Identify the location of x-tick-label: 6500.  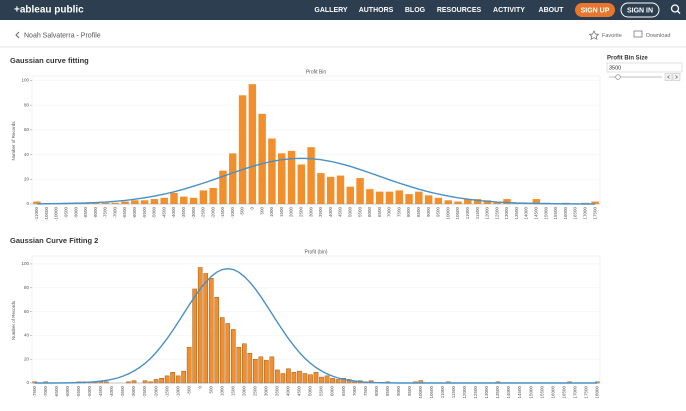
(379, 212).